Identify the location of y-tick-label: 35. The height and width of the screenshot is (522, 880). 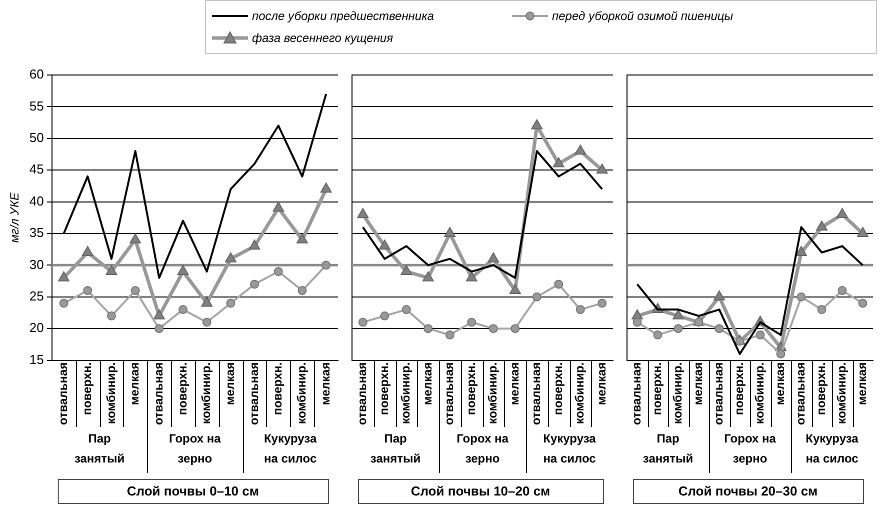
(36, 232).